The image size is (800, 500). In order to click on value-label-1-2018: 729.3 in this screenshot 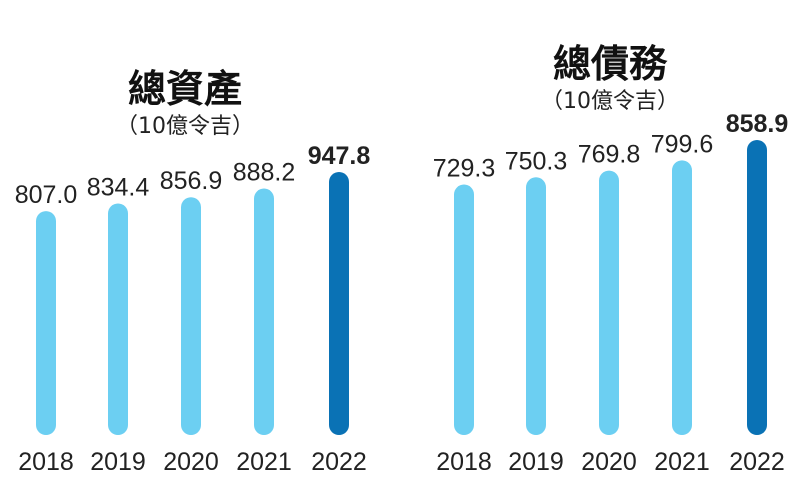, I will do `click(464, 169)`.